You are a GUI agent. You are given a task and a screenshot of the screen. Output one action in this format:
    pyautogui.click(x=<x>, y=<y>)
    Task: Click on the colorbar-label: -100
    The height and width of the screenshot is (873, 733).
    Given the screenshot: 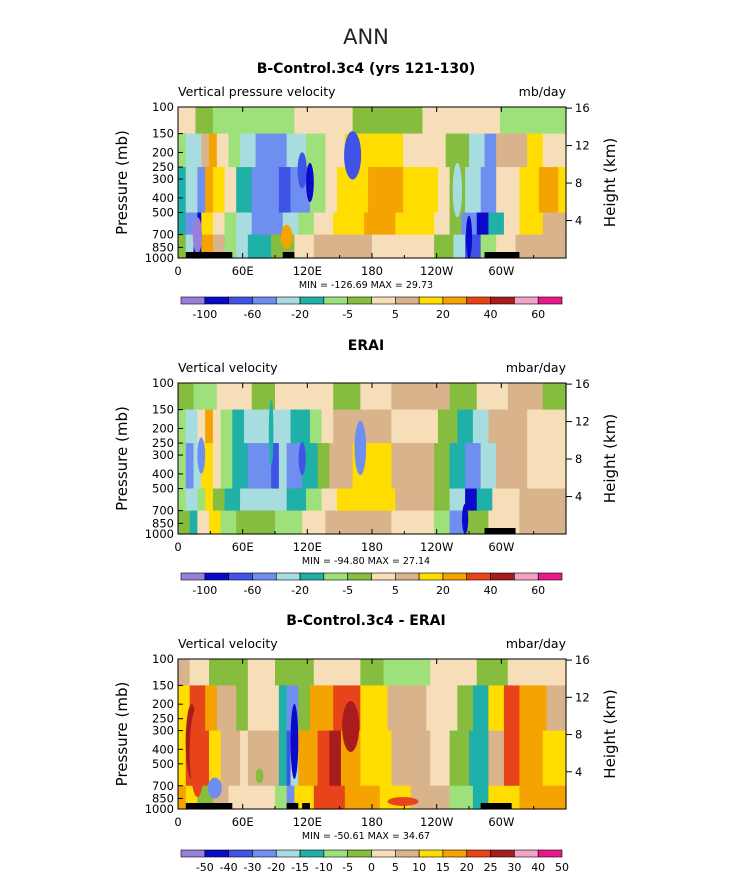 What is the action you would take?
    pyautogui.click(x=204, y=314)
    